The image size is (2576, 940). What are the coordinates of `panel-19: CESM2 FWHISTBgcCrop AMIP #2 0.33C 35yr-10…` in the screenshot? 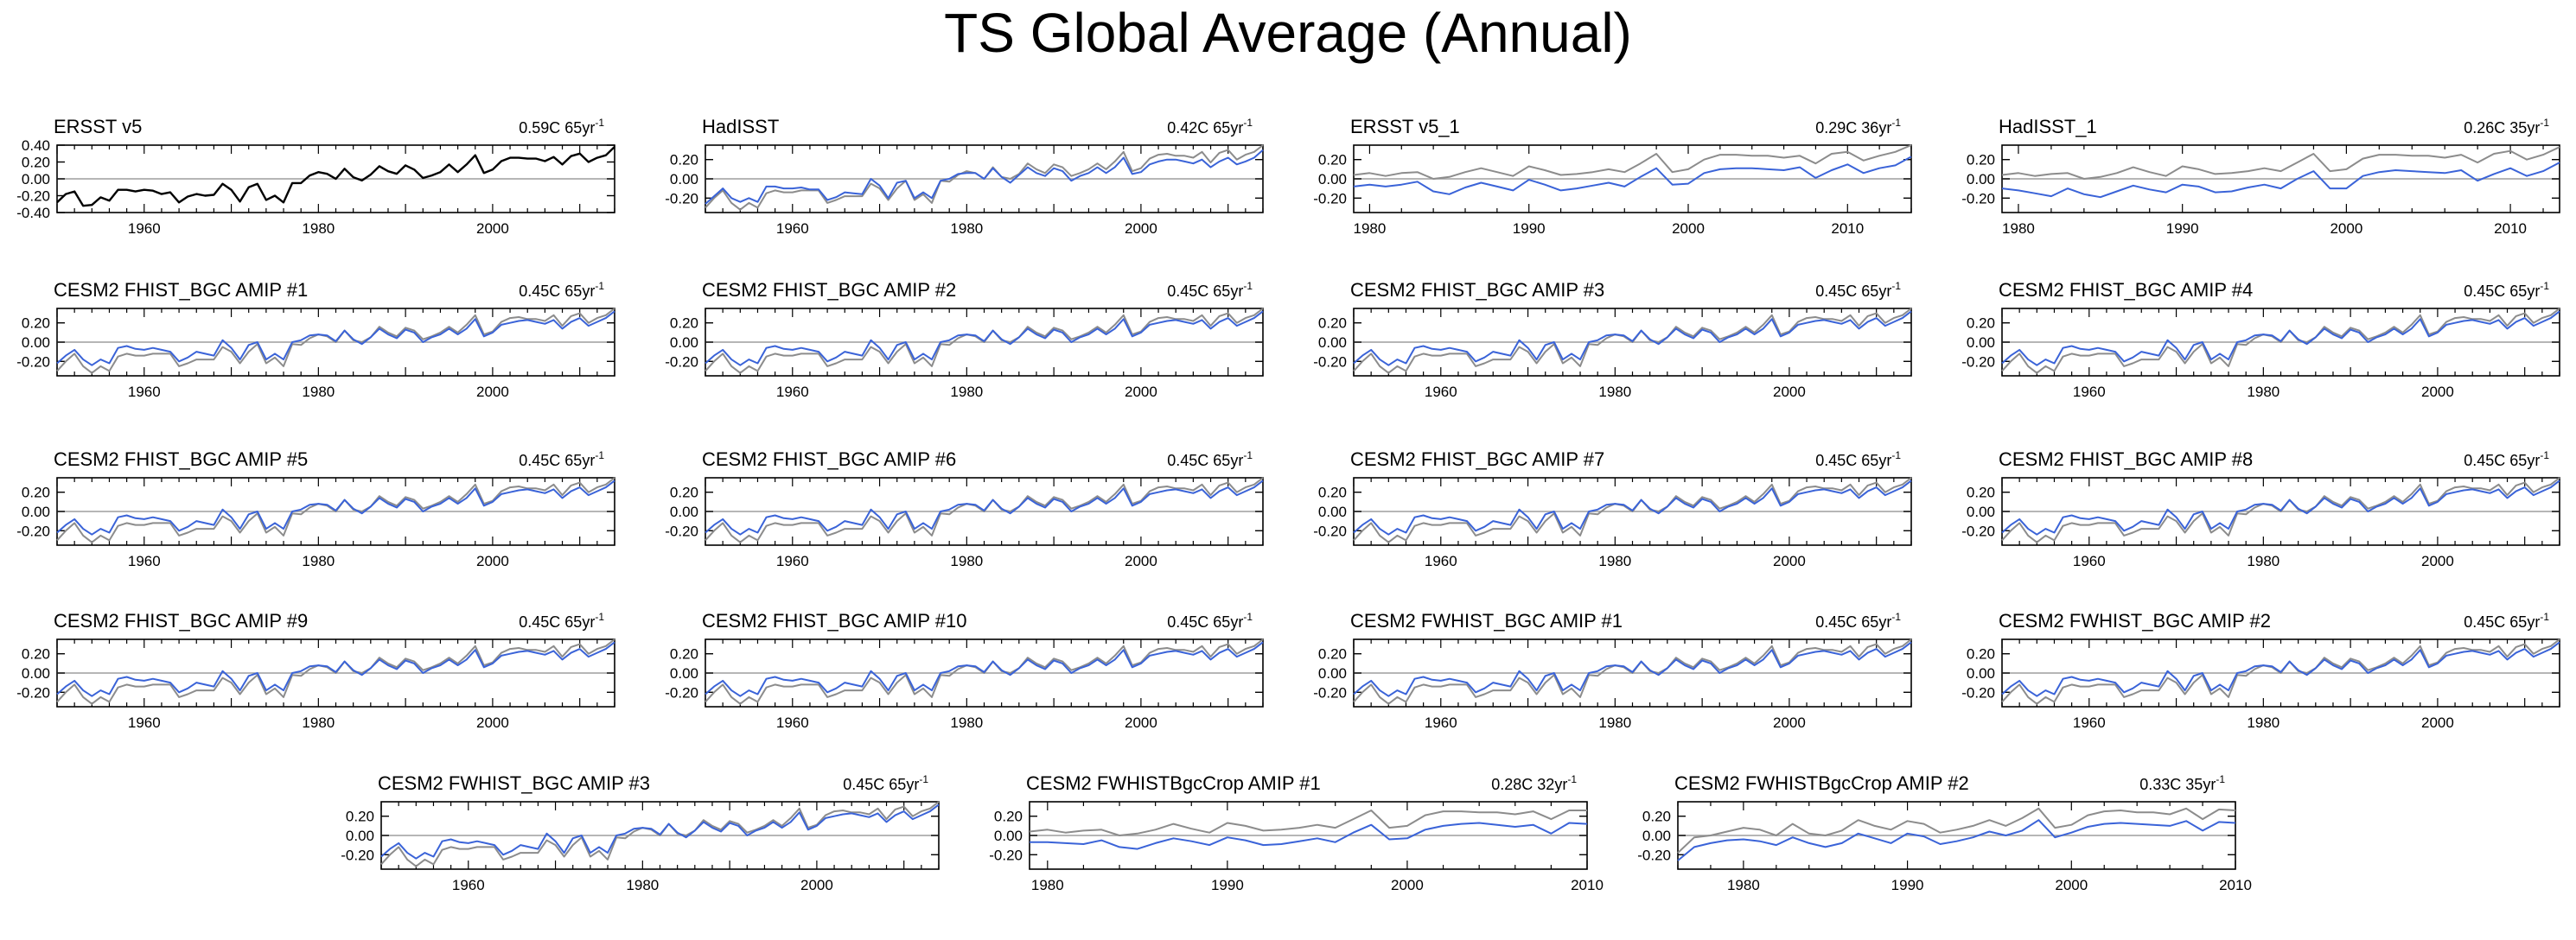 It's located at (1944, 832).